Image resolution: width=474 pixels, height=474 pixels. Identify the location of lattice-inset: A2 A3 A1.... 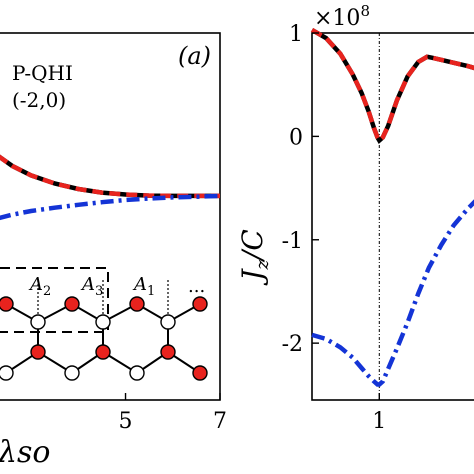
(104, 324).